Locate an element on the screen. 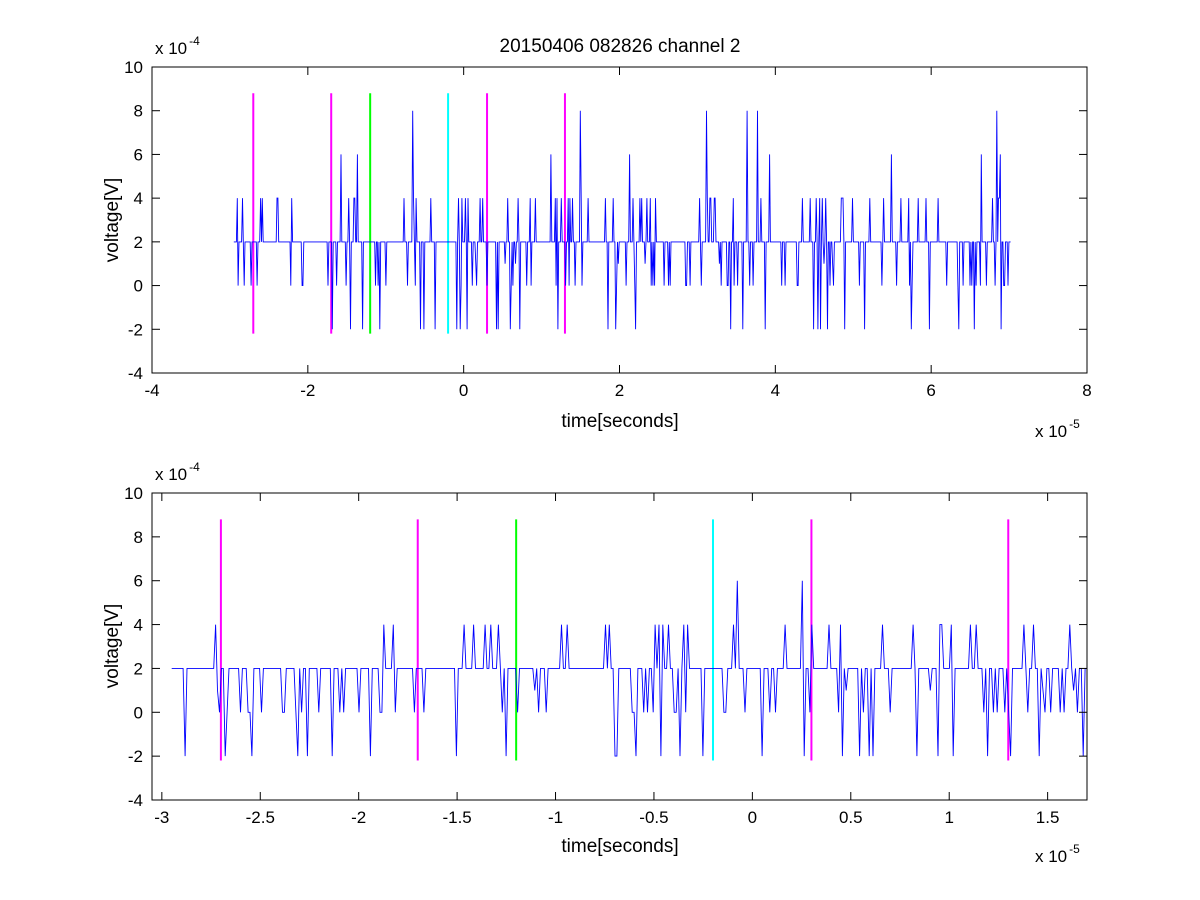 The height and width of the screenshot is (900, 1200). x-tick-label: 1 is located at coordinates (948, 817).